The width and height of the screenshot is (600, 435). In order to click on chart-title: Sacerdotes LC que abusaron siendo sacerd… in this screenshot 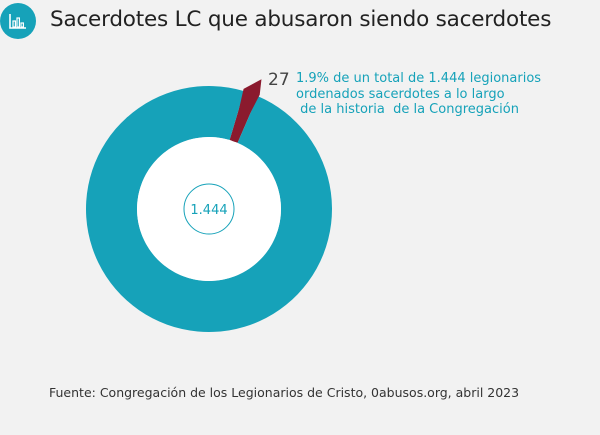, I will do `click(301, 19)`.